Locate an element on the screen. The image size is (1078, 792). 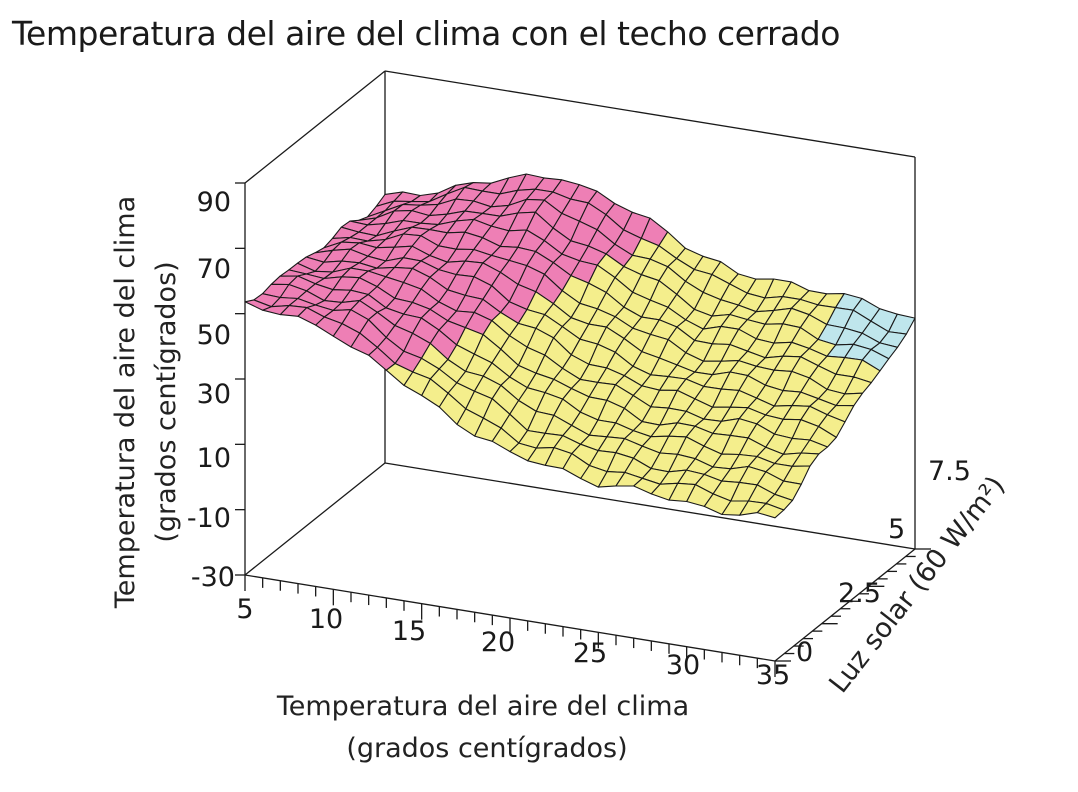
z-axis-title-line2: (grados centígrados) is located at coordinates (166, 401).